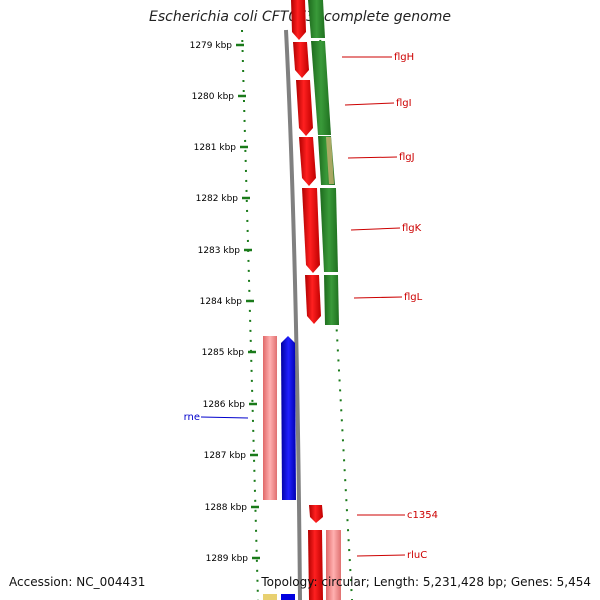  I want to click on gene-name: c1354, so click(422, 515).